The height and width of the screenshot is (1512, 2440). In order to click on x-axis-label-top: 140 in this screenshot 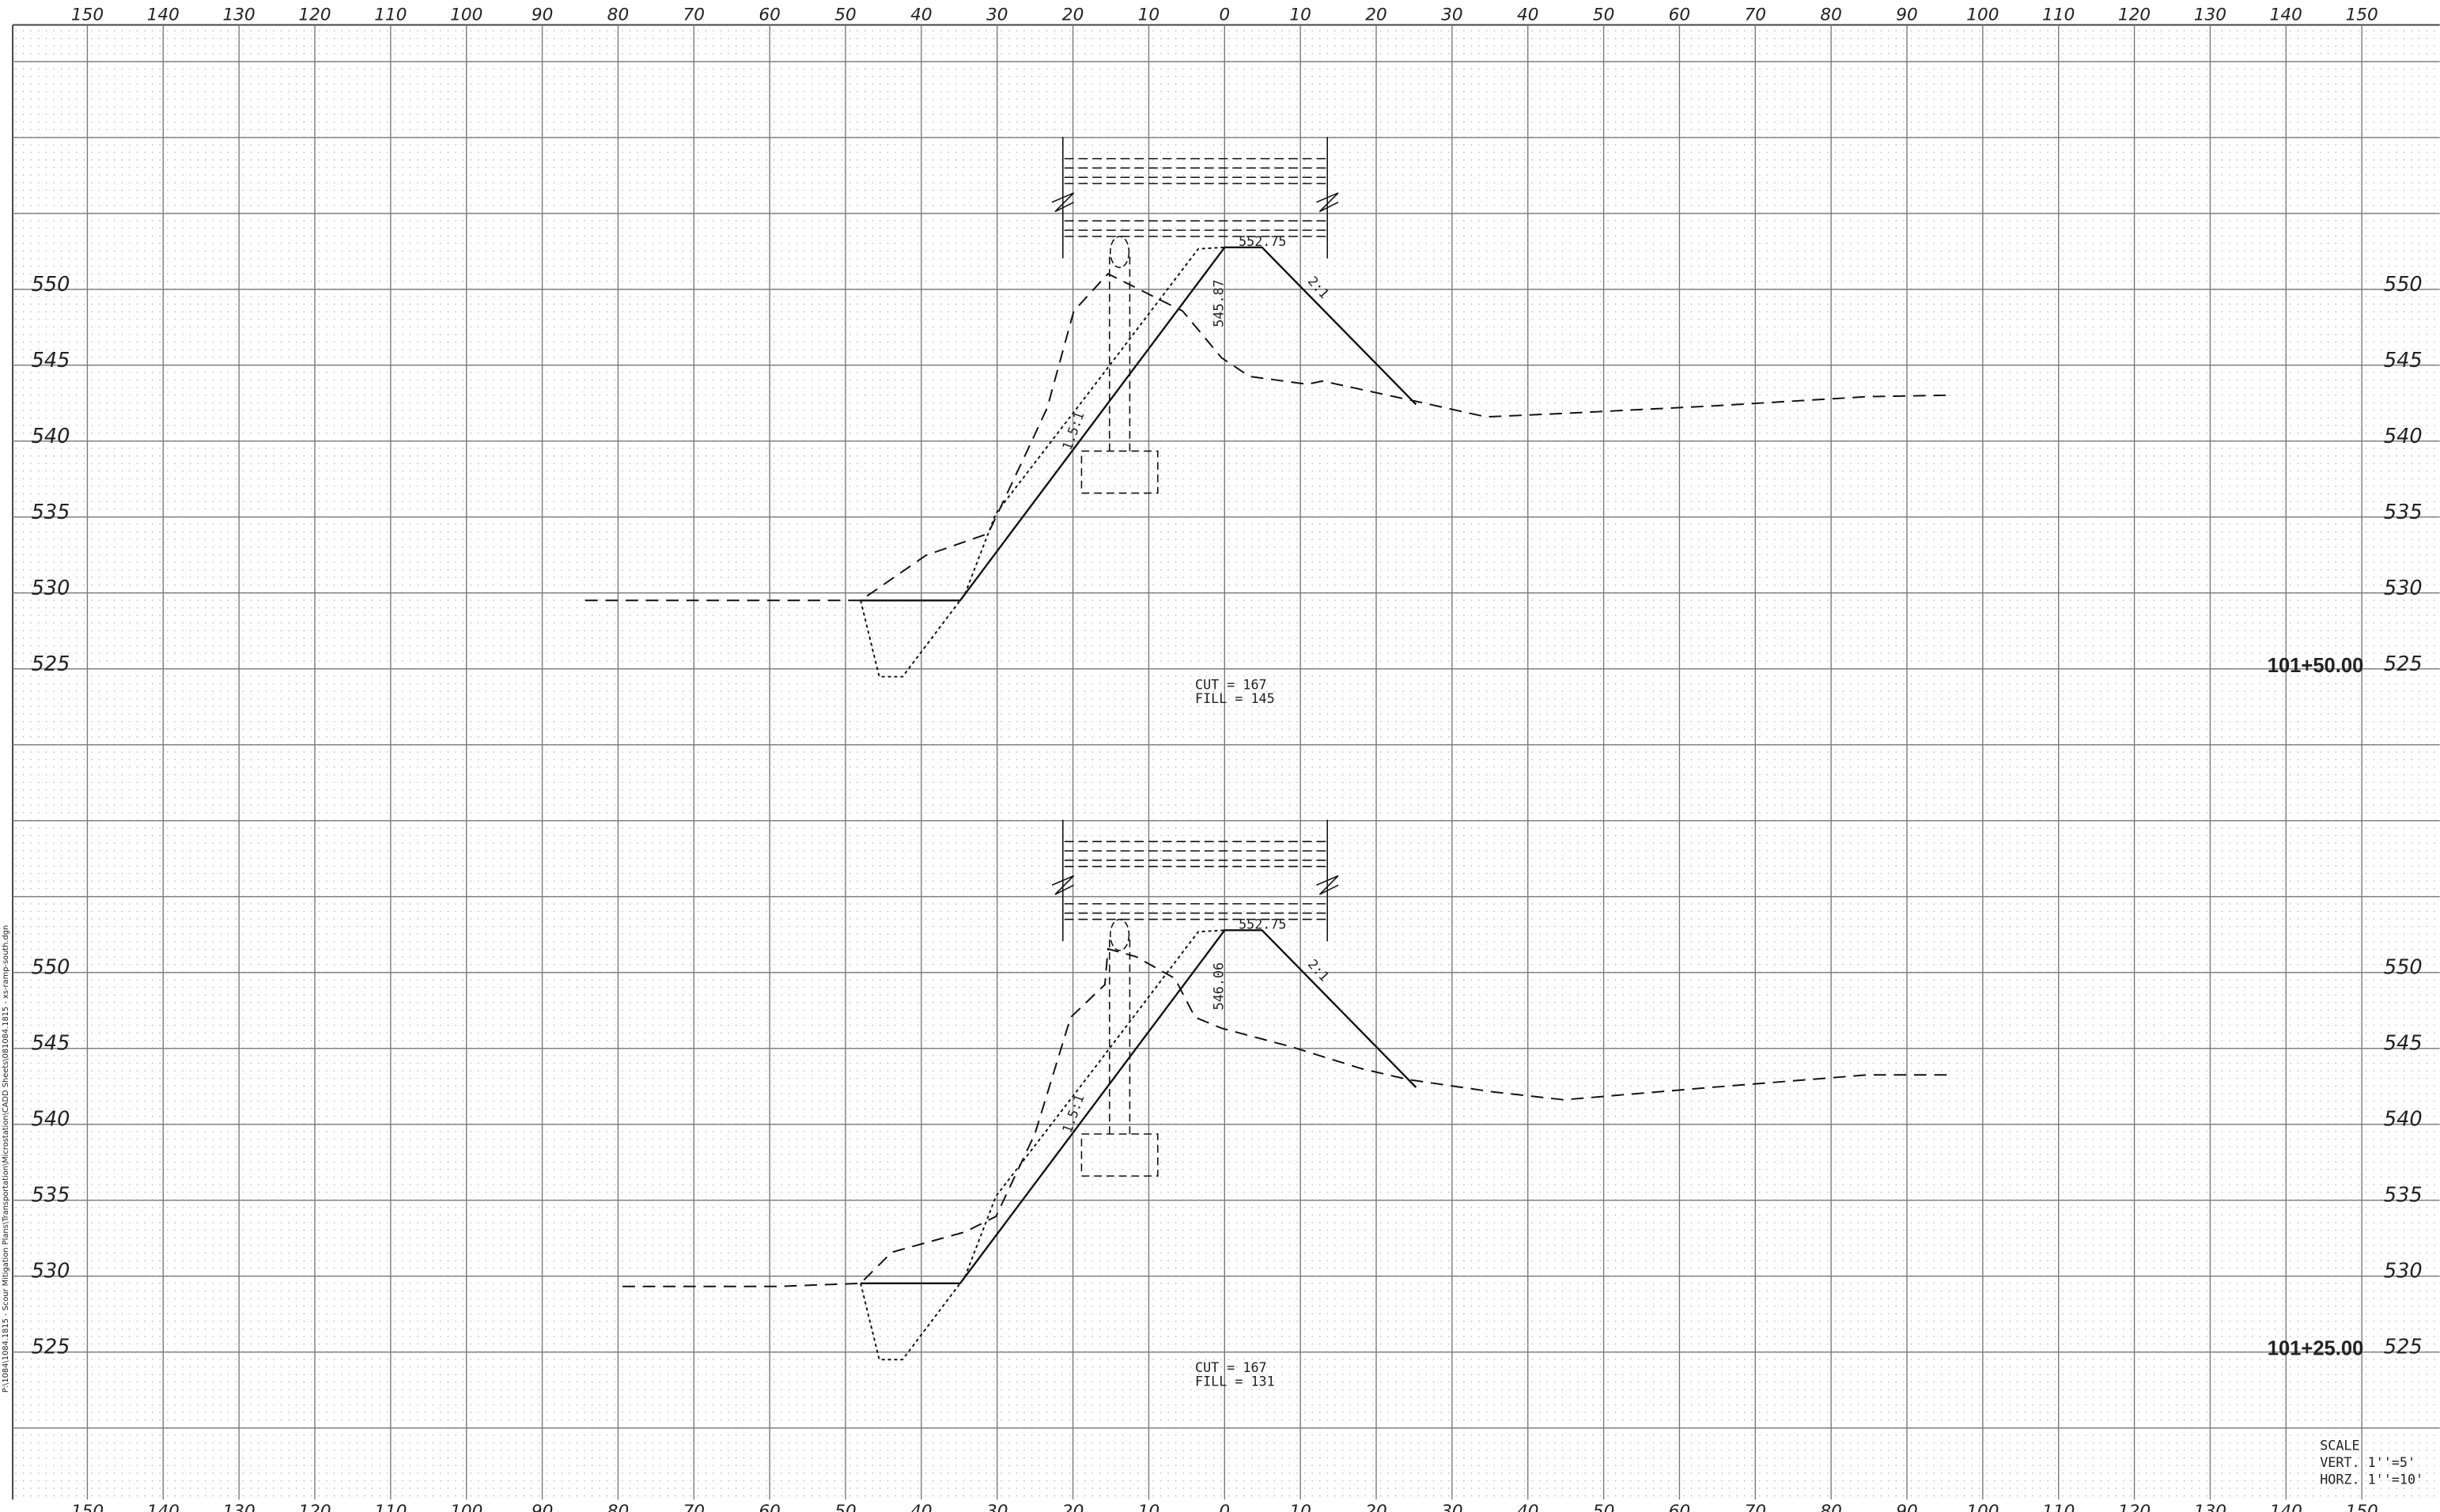, I will do `click(163, 15)`.